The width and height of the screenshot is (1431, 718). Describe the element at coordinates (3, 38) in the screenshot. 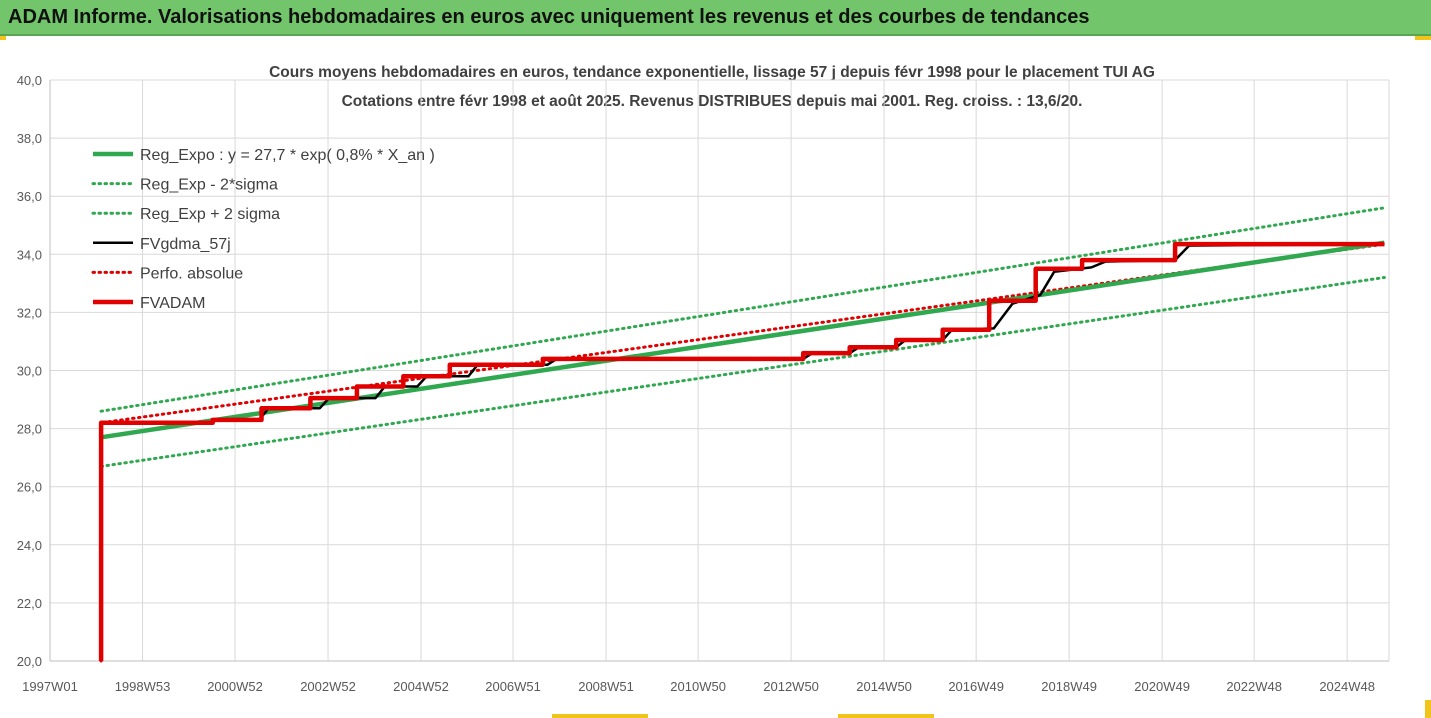

I see `corner-marker-left` at that location.